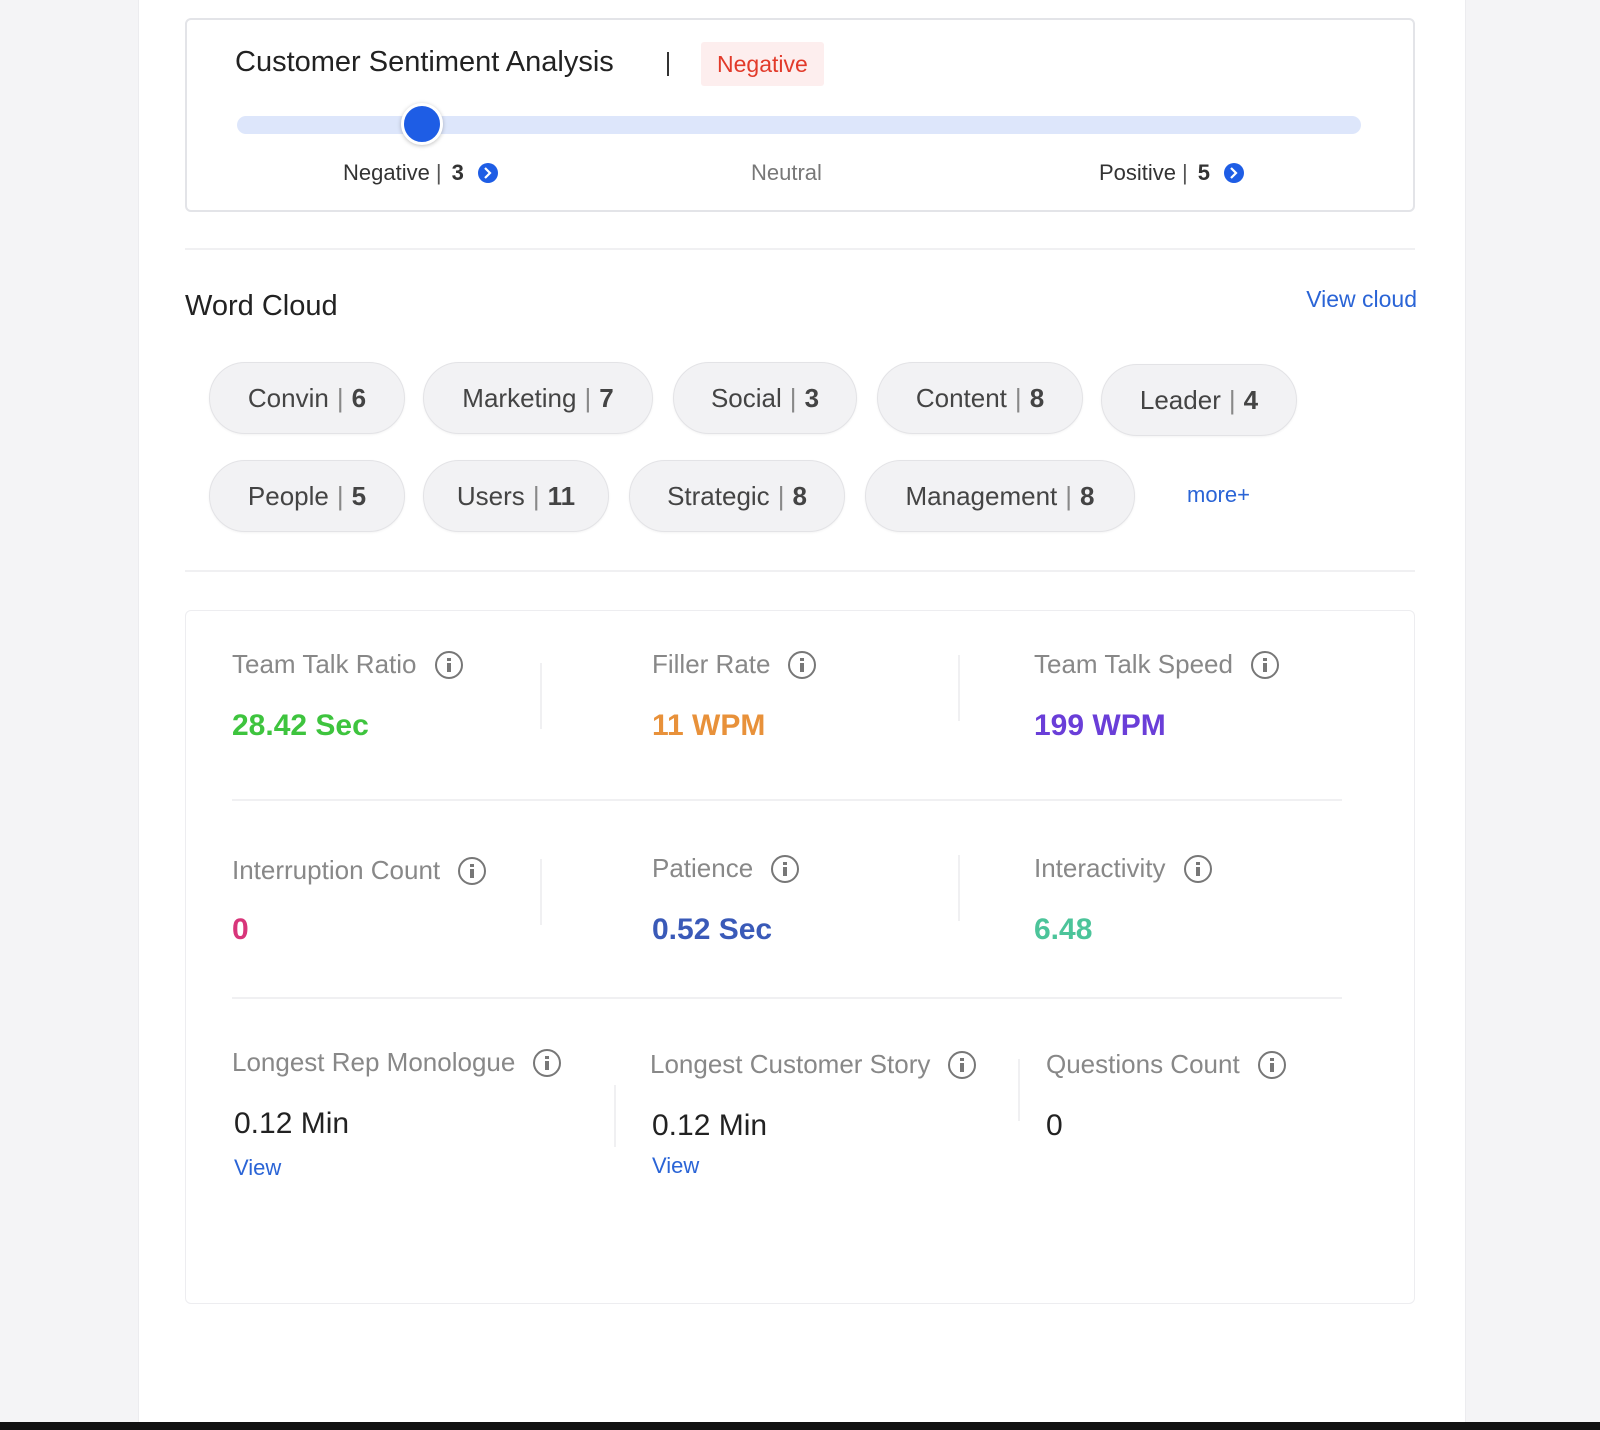 Image resolution: width=1600 pixels, height=1430 pixels. I want to click on view-cloud-link: View cloud, so click(1361, 299).